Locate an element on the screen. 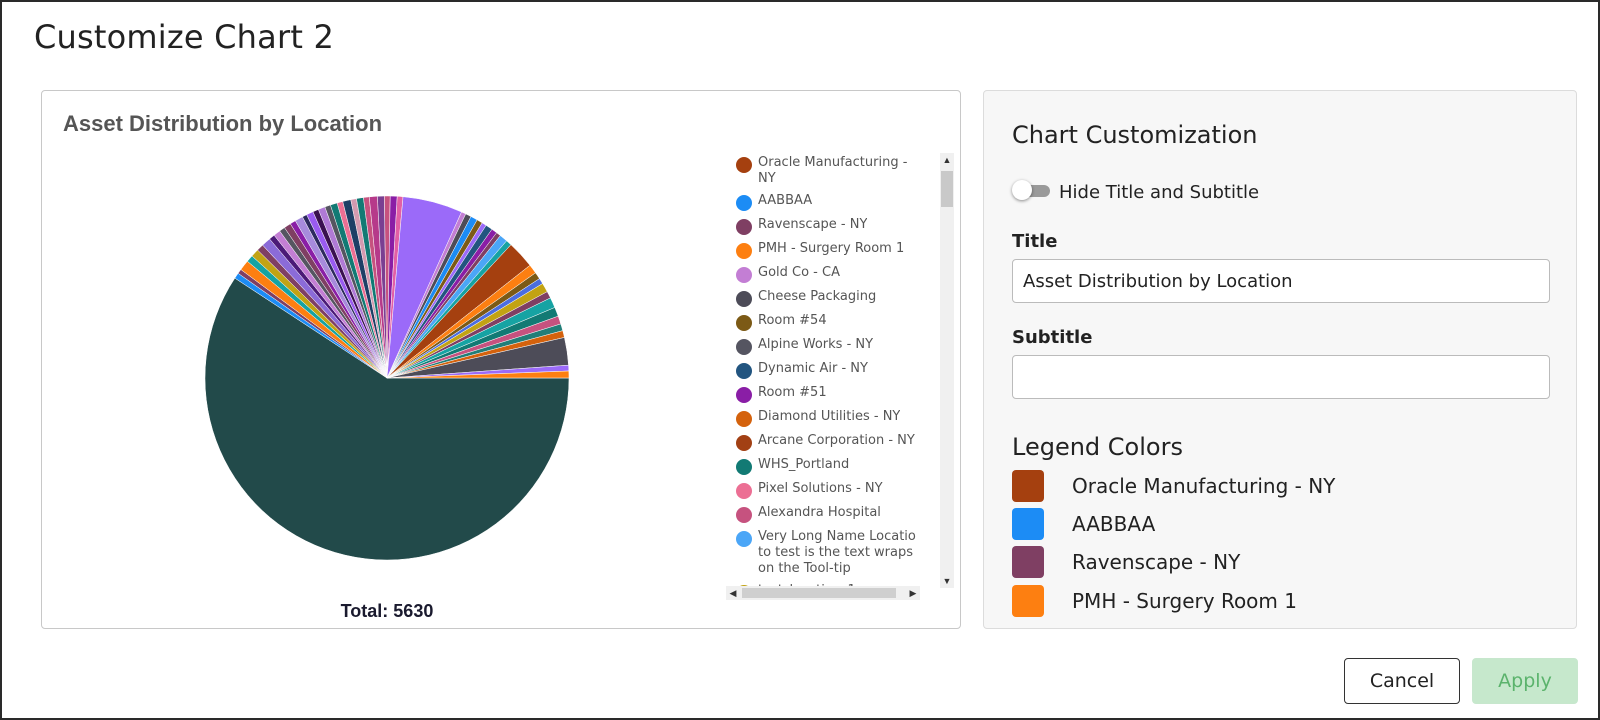 Image resolution: width=1600 pixels, height=720 pixels. toggle-knob is located at coordinates (1022, 190).